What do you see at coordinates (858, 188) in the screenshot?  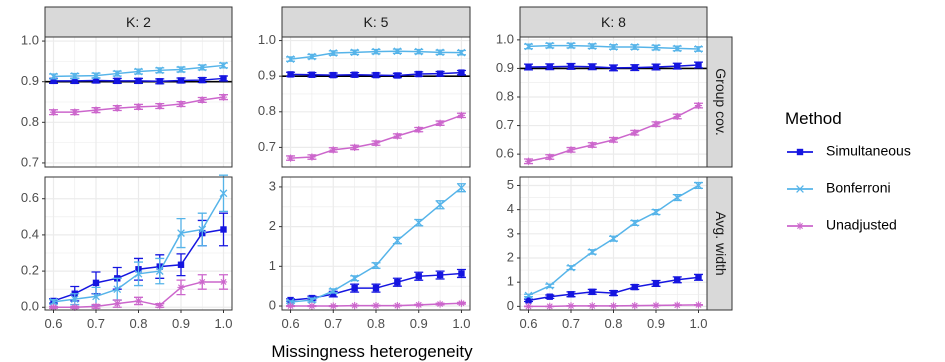 I see `legend-label: Bonferroni` at bounding box center [858, 188].